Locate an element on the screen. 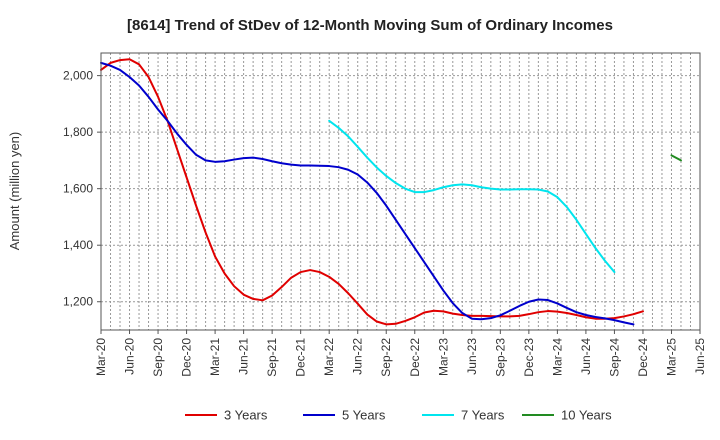  x-tick-label: Jun-24 is located at coordinates (586, 356).